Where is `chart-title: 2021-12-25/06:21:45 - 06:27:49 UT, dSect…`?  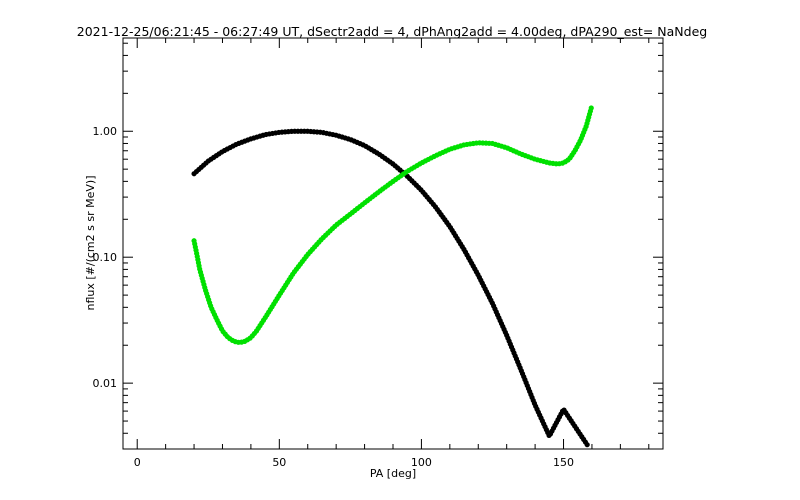 chart-title: 2021-12-25/06:21:45 - 06:27:49 UT, dSect… is located at coordinates (392, 31).